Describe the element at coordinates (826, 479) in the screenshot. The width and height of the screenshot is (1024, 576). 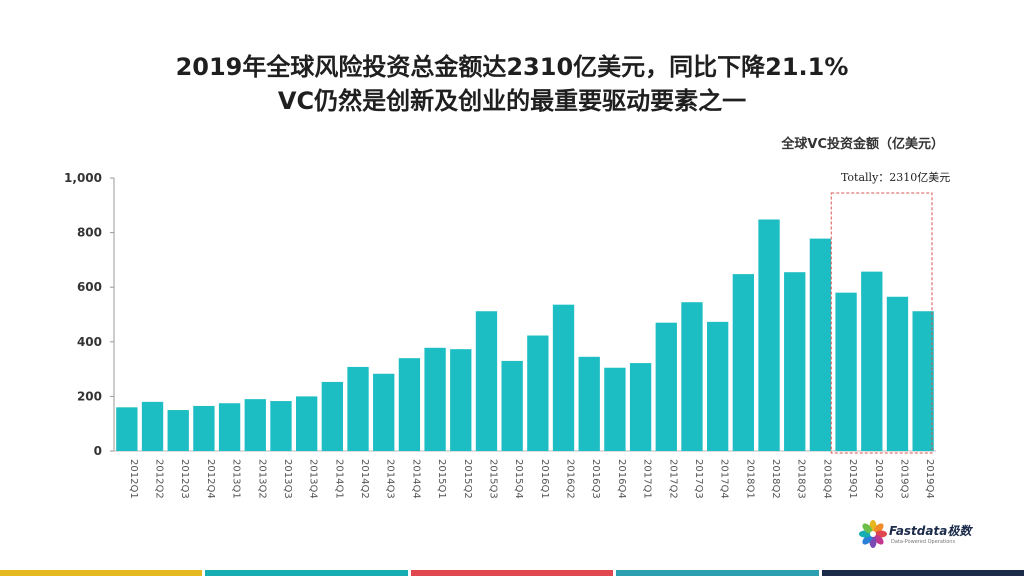
I see `x-tick-label: 2018Q4` at that location.